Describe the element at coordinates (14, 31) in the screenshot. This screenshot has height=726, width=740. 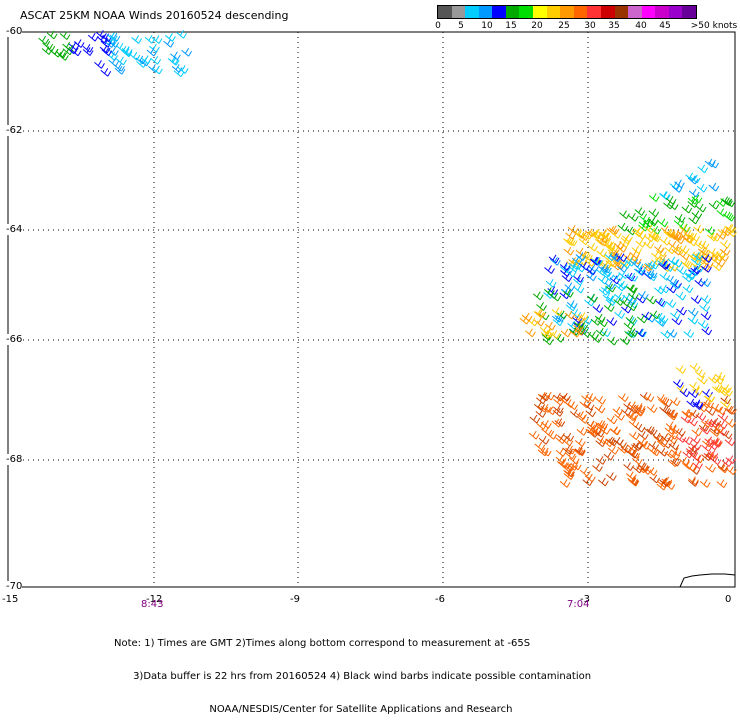
I see `latitude-label: -60` at that location.